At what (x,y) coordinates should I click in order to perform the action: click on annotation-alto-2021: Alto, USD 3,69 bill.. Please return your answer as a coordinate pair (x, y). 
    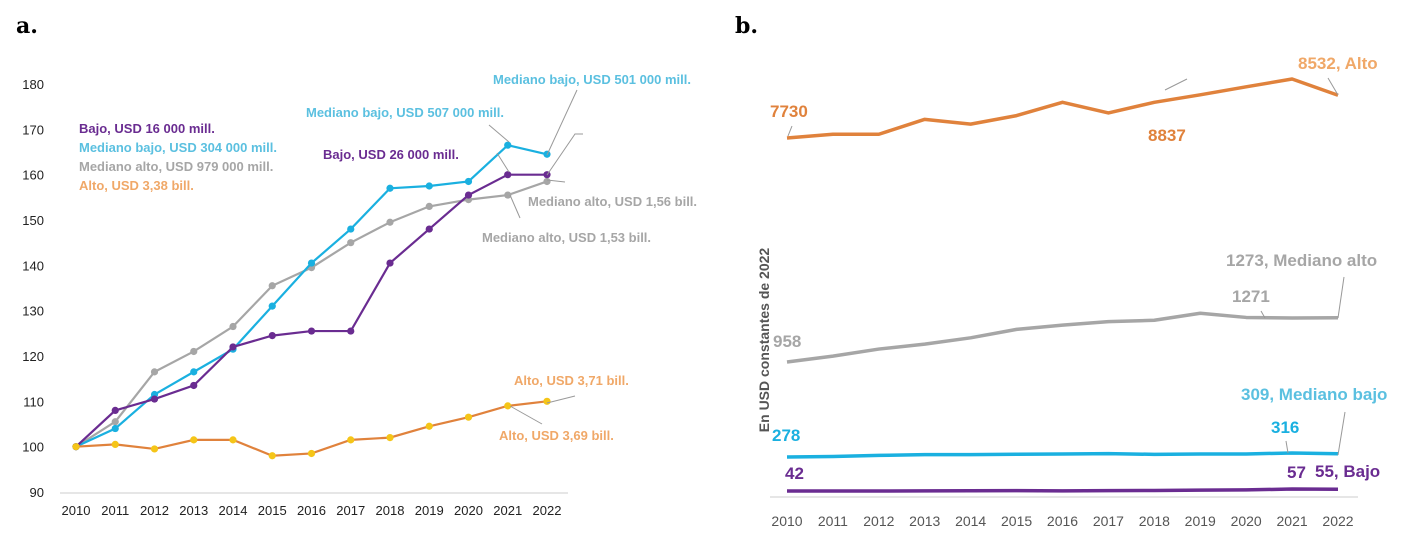
    Looking at the image, I should click on (556, 435).